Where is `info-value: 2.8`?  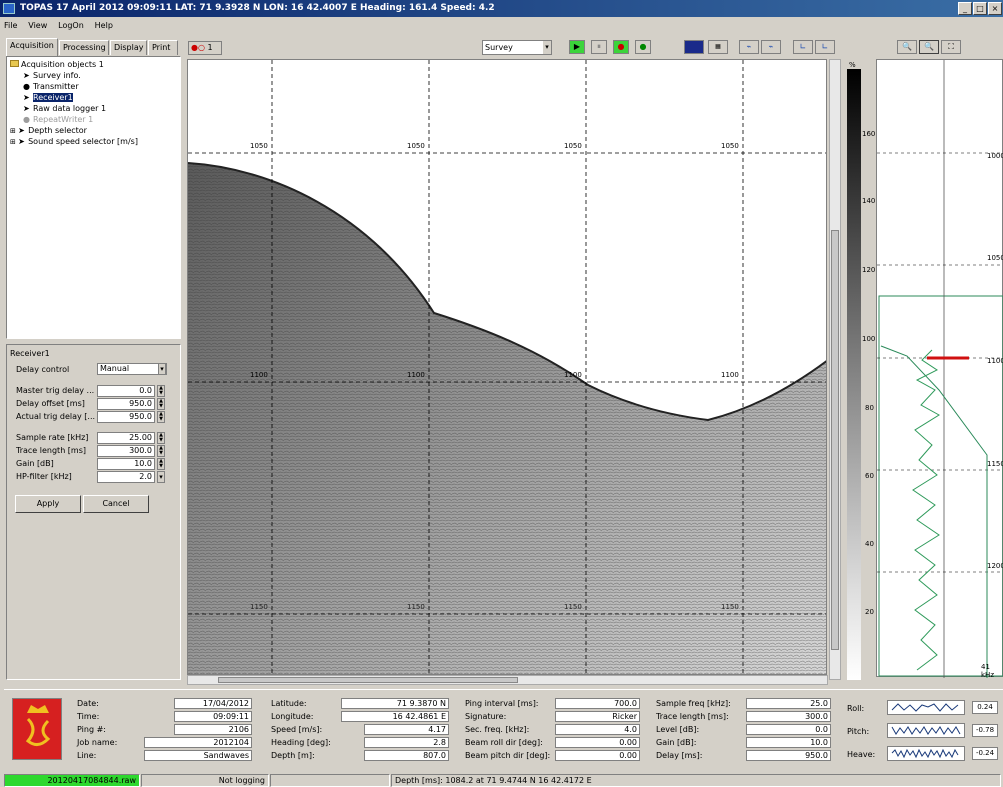
info-value: 2.8 is located at coordinates (406, 742).